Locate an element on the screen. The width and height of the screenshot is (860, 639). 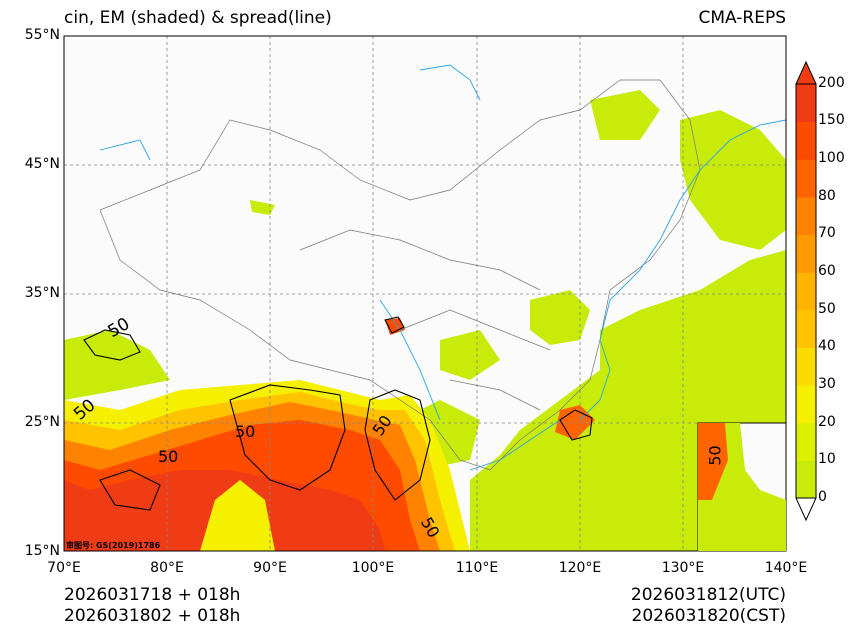
colorbar-label: 10 is located at coordinates (827, 459).